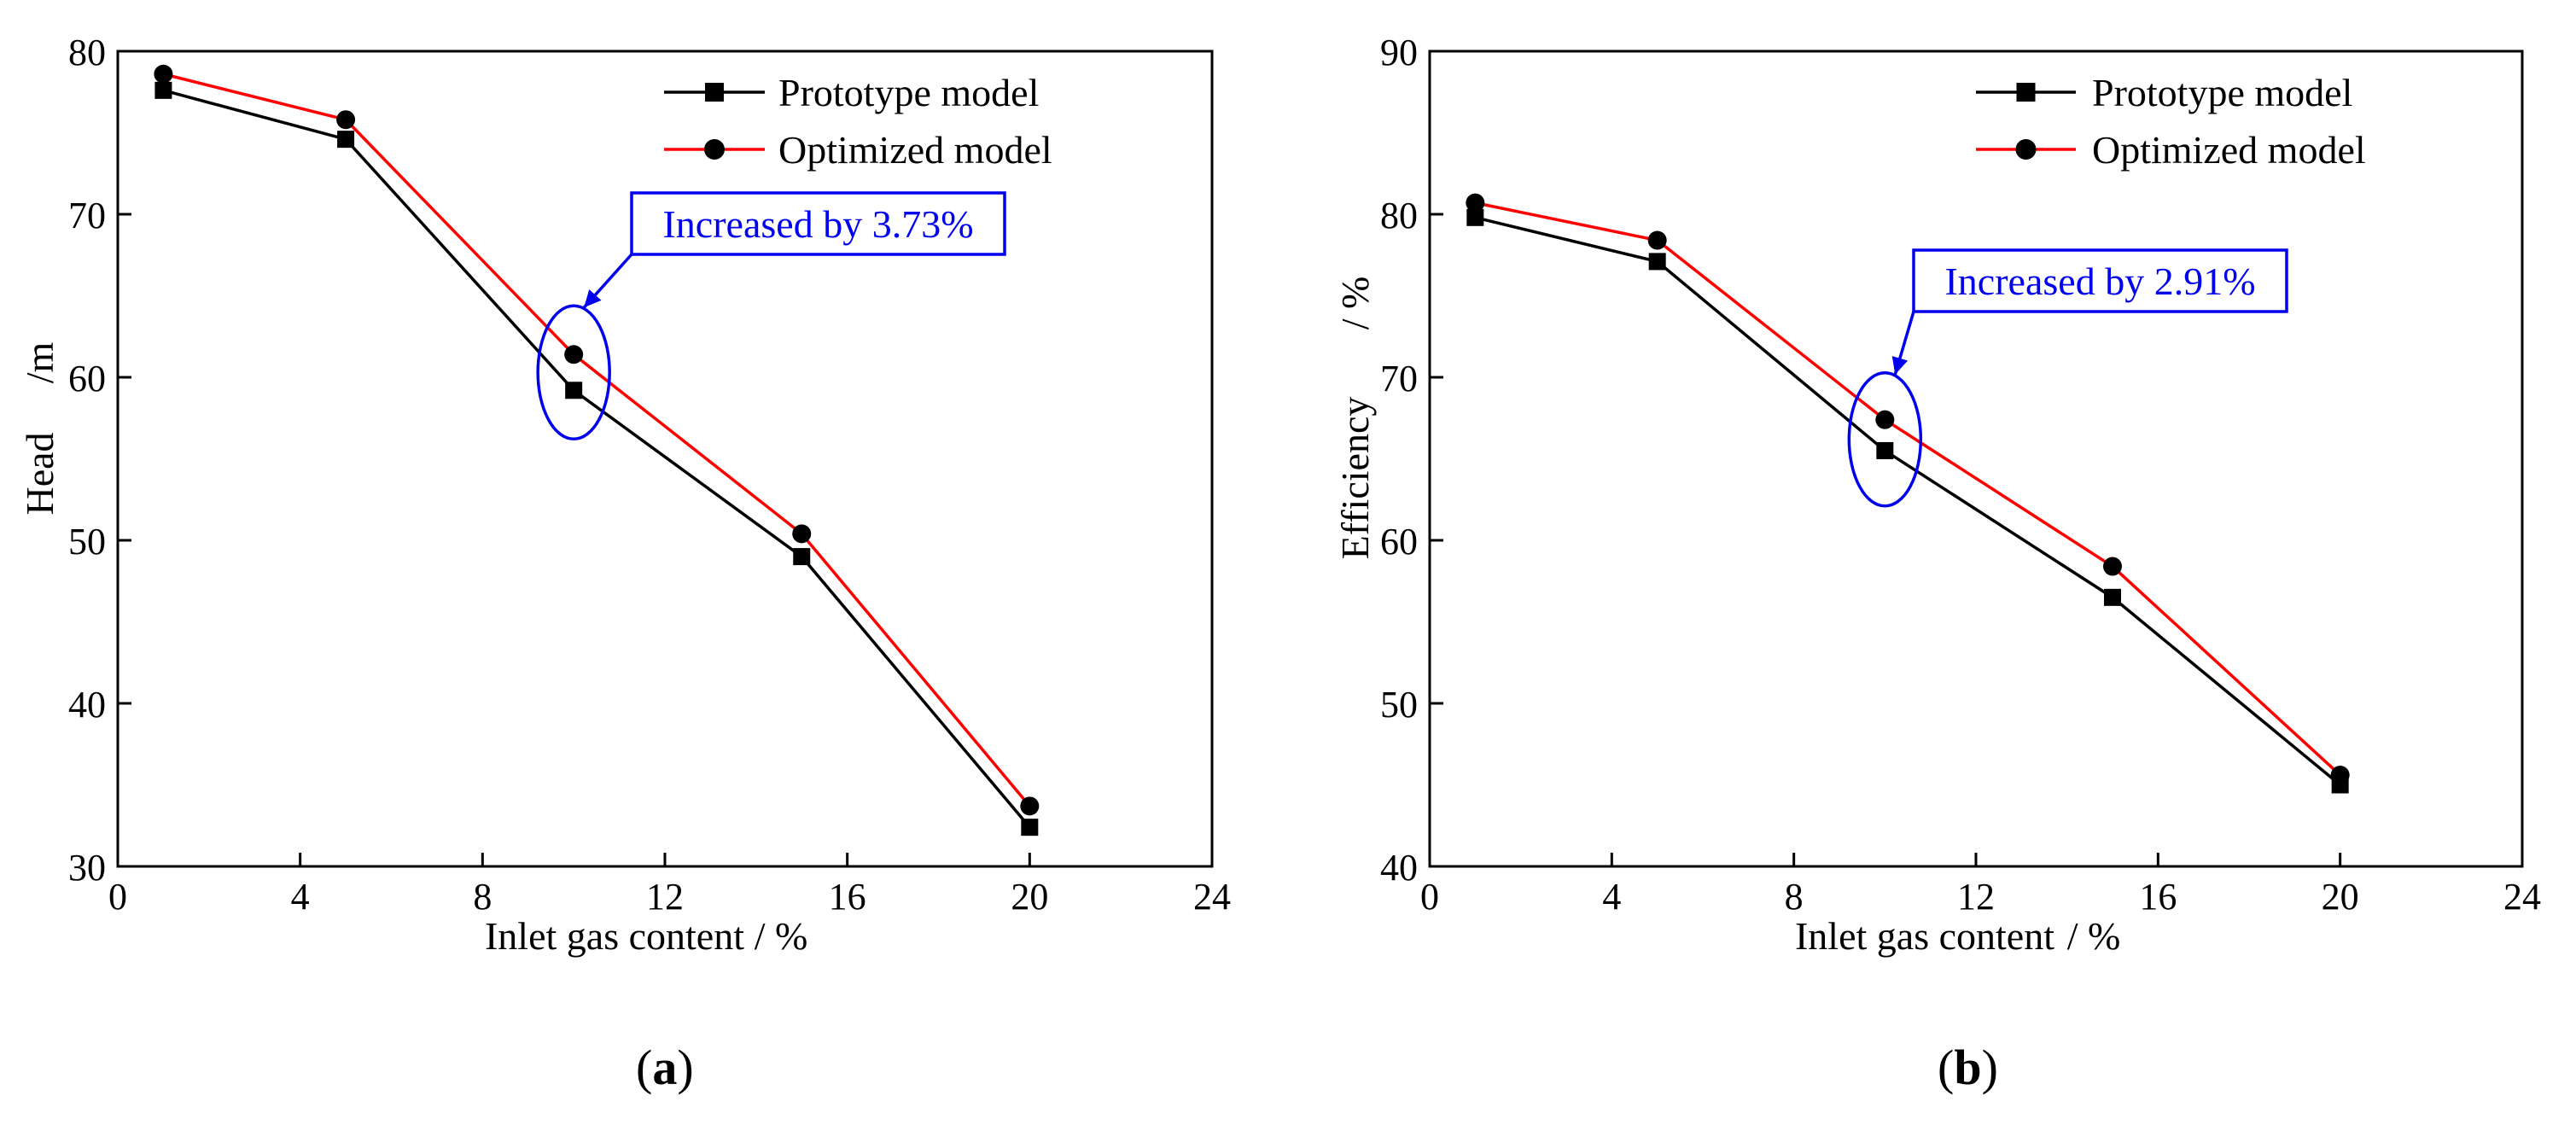 This screenshot has width=2576, height=1125. I want to click on panel-label-letter: a, so click(664, 1067).